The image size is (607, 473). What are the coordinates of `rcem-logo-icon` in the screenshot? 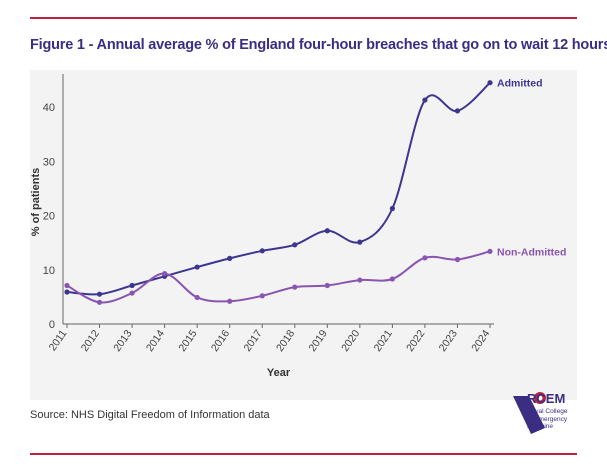 It's located at (529, 413).